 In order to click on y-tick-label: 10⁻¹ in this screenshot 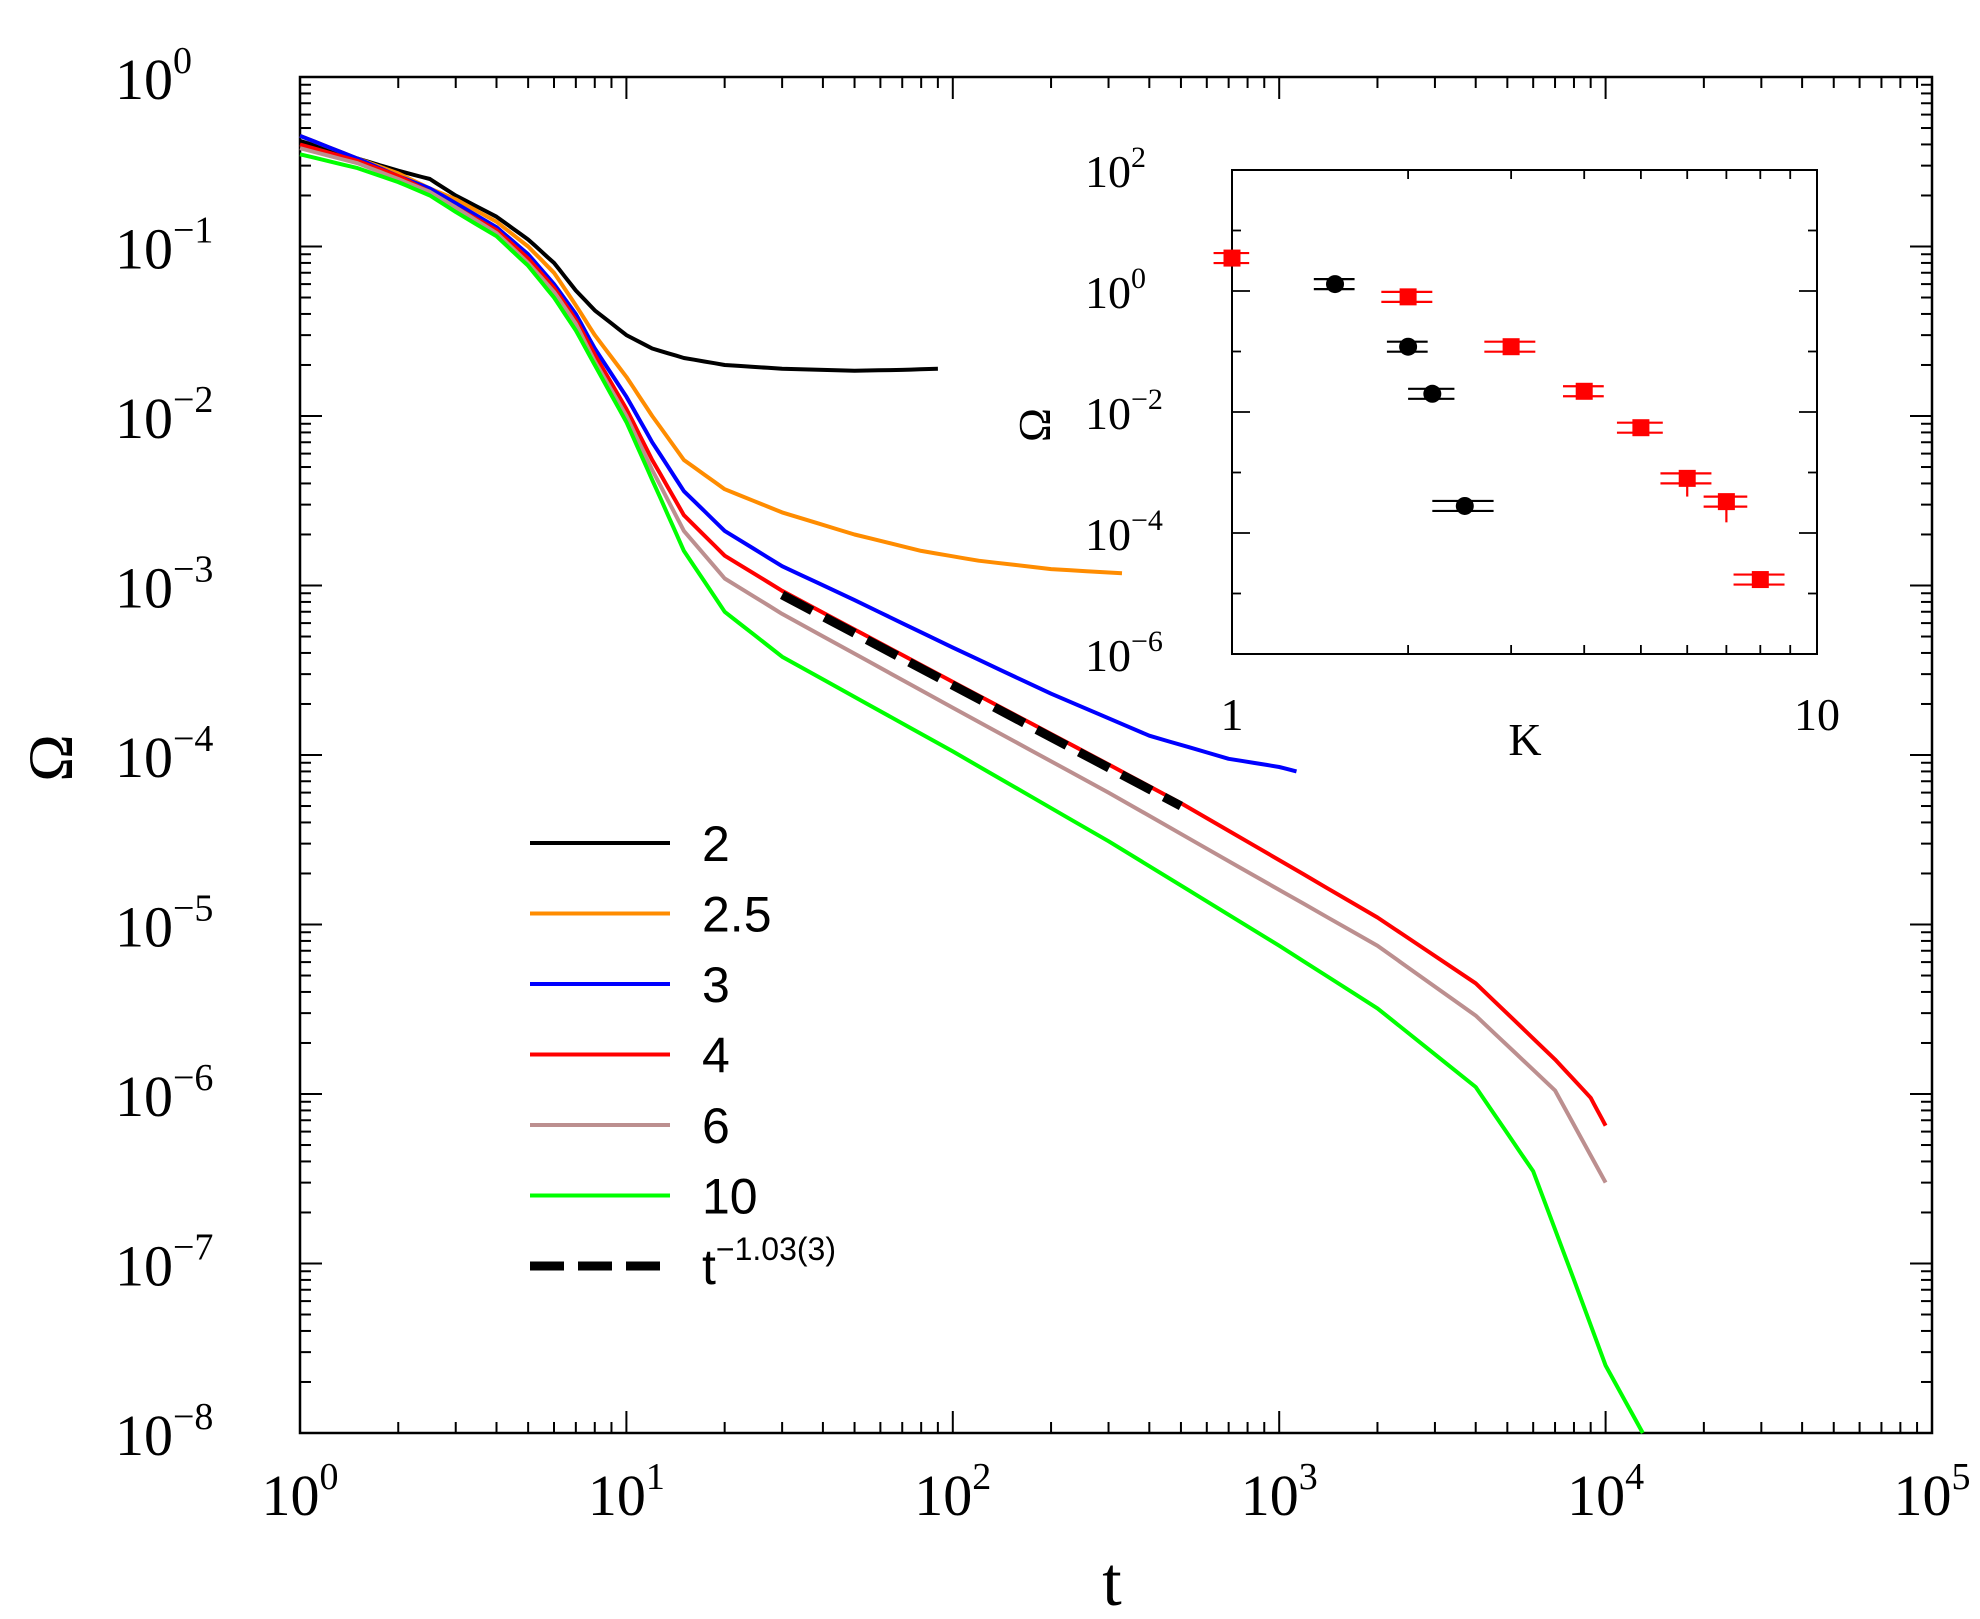, I will do `click(164, 246)`.